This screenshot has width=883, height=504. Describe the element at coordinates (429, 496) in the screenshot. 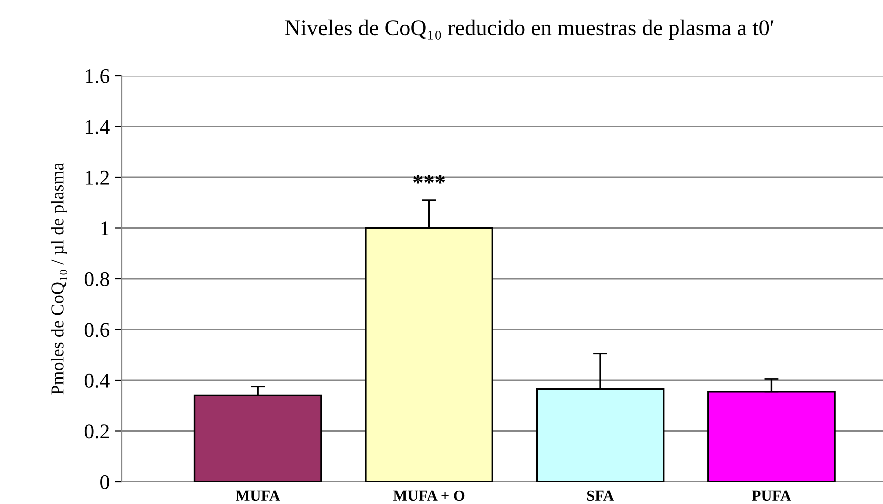

I see `x-tick-label: MUFA + O` at that location.